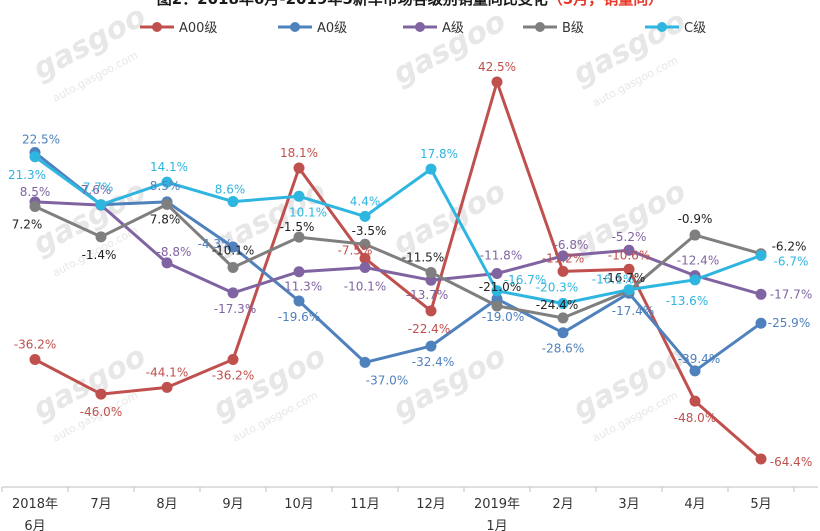 The height and width of the screenshot is (531, 820). I want to click on data-label: -10.6%, so click(629, 255).